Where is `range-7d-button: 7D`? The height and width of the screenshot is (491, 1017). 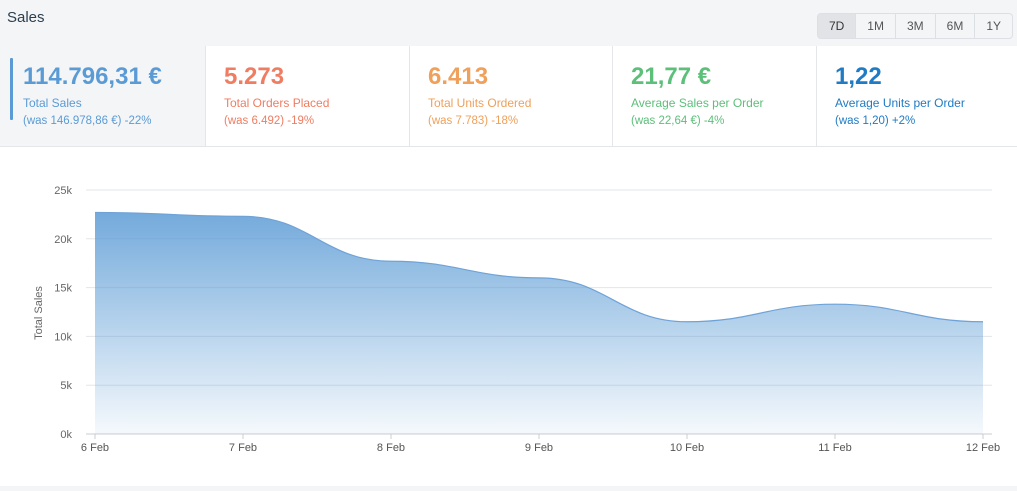
range-7d-button: 7D is located at coordinates (836, 26).